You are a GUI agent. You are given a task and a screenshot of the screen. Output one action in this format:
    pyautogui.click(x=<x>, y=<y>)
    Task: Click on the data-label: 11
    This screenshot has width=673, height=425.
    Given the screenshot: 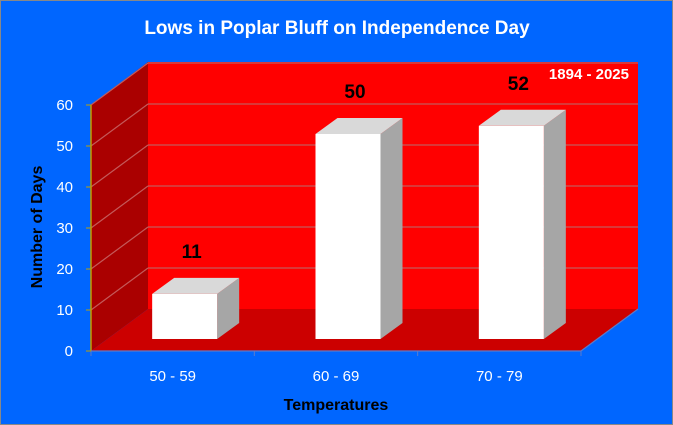 What is the action you would take?
    pyautogui.click(x=192, y=252)
    